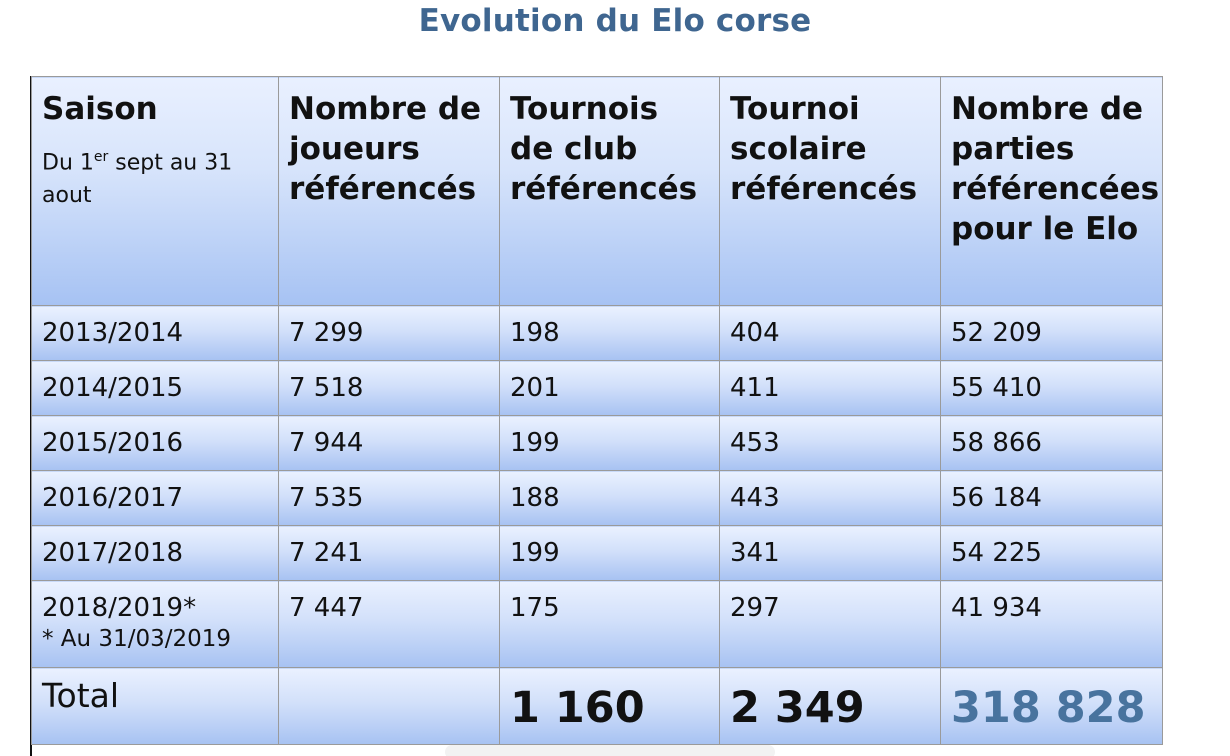 This screenshot has width=1230, height=756. I want to click on cell-parties: 58 866, so click(1051, 443).